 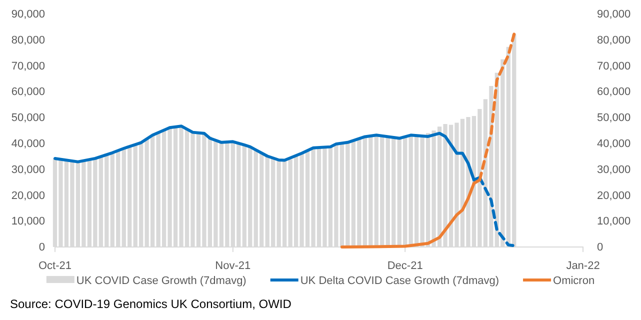 I want to click on y-tick-label: 50,000, so click(x=28, y=118).